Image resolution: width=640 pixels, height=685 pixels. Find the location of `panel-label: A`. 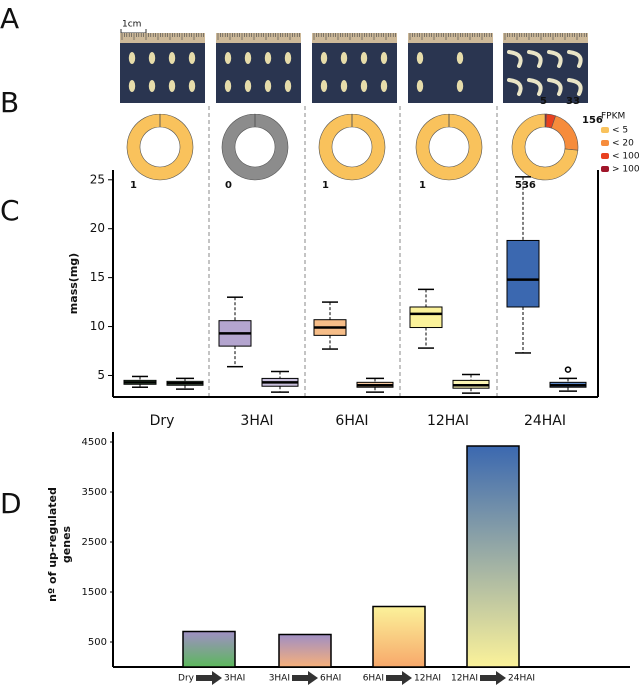

panel-label: A is located at coordinates (9, 18).